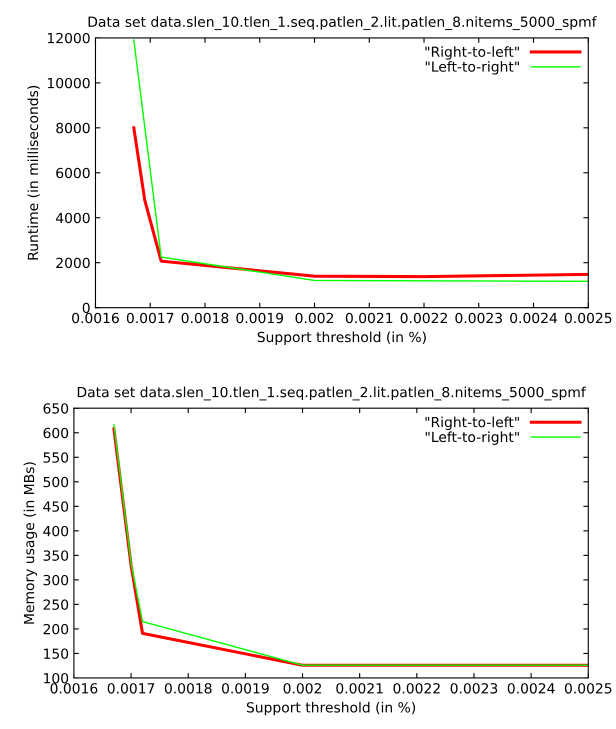  What do you see at coordinates (33, 173) in the screenshot?
I see `y-axis-title: Runtime (in milliseconds)` at bounding box center [33, 173].